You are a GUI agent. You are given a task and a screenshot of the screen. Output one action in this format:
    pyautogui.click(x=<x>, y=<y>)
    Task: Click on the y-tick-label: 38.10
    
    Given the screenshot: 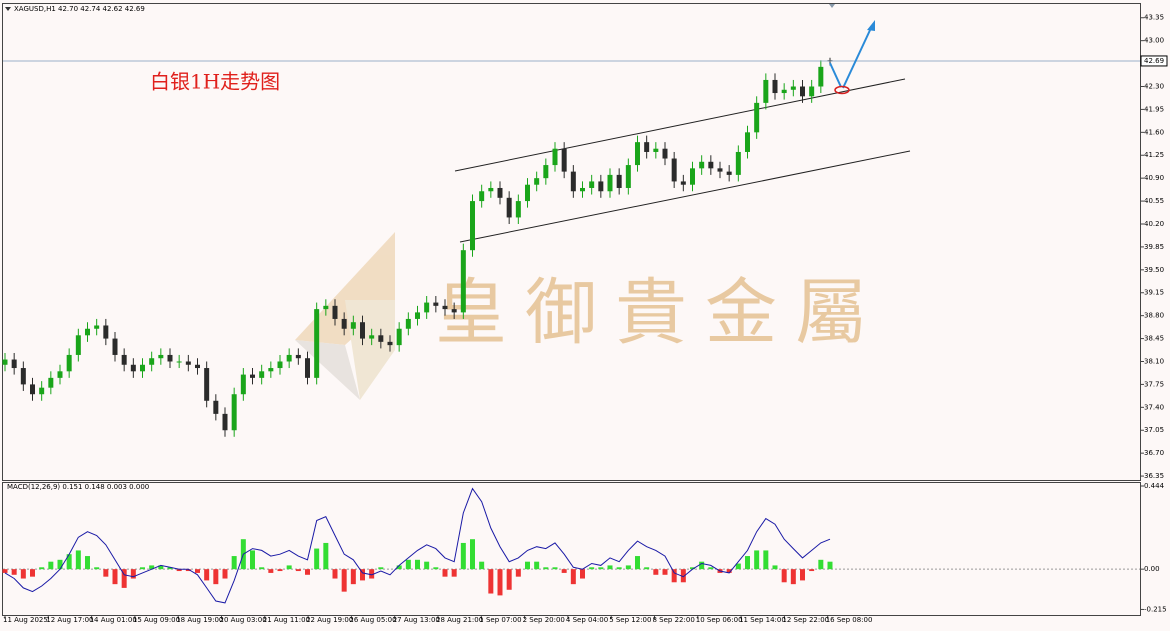 What is the action you would take?
    pyautogui.click(x=1154, y=361)
    